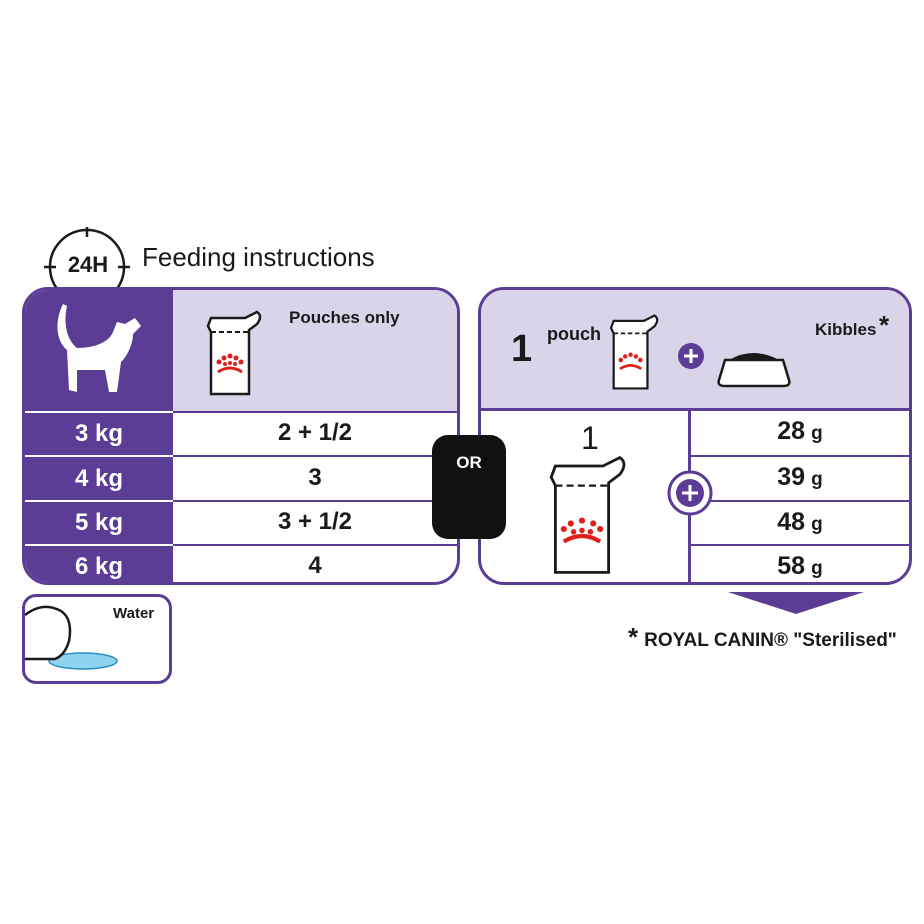 The width and height of the screenshot is (924, 924). What do you see at coordinates (344, 317) in the screenshot?
I see `pouches-only-header: Pouches only` at bounding box center [344, 317].